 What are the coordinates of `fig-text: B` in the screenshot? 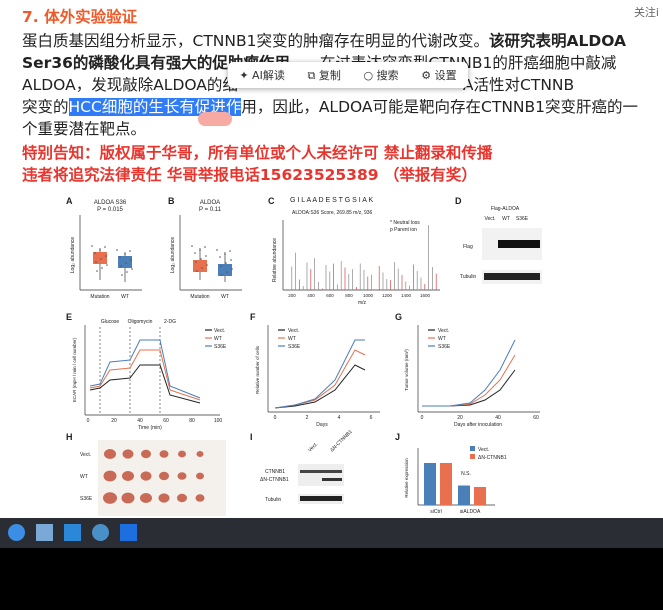 It's located at (171, 201).